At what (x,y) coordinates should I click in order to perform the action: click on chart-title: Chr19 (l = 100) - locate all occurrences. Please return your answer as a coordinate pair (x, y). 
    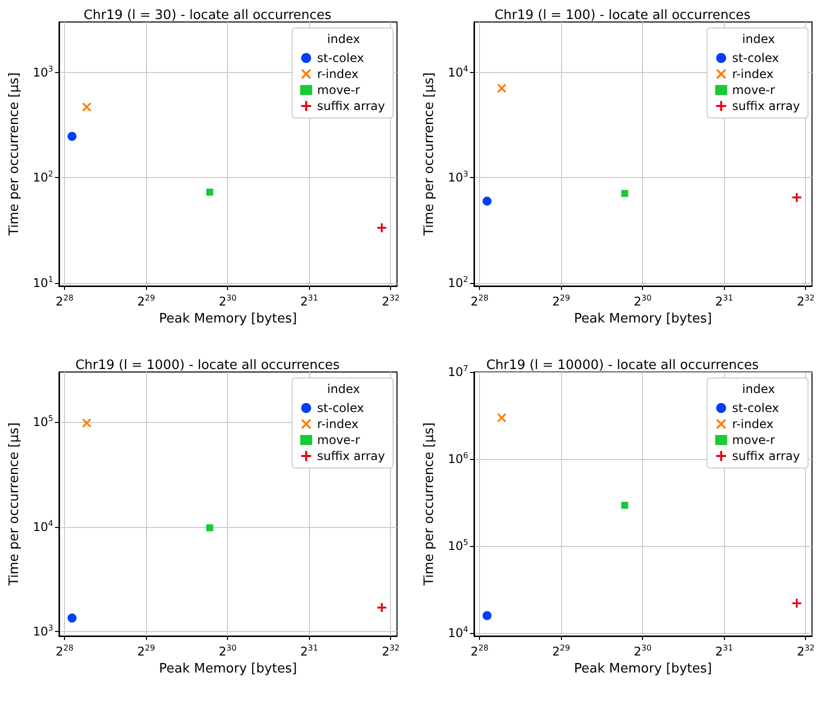
    Looking at the image, I should click on (622, 15).